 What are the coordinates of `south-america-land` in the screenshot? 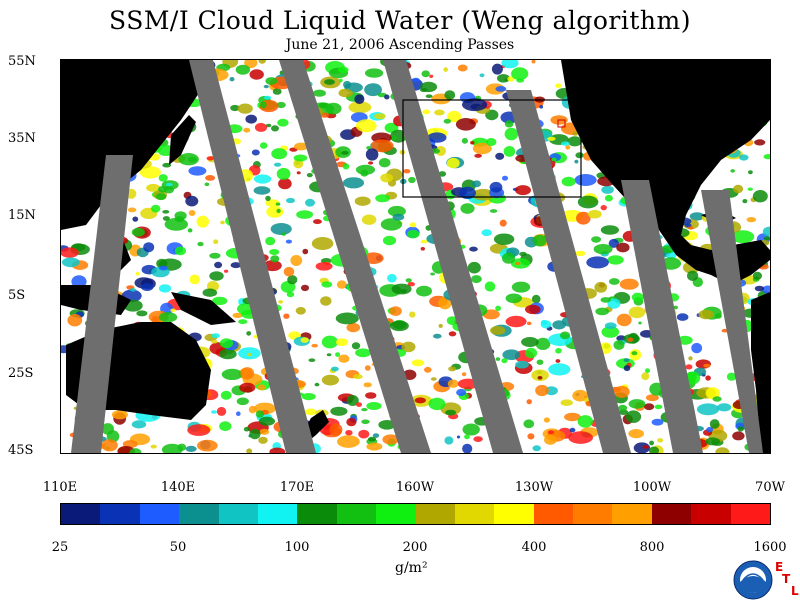 It's located at (760, 372).